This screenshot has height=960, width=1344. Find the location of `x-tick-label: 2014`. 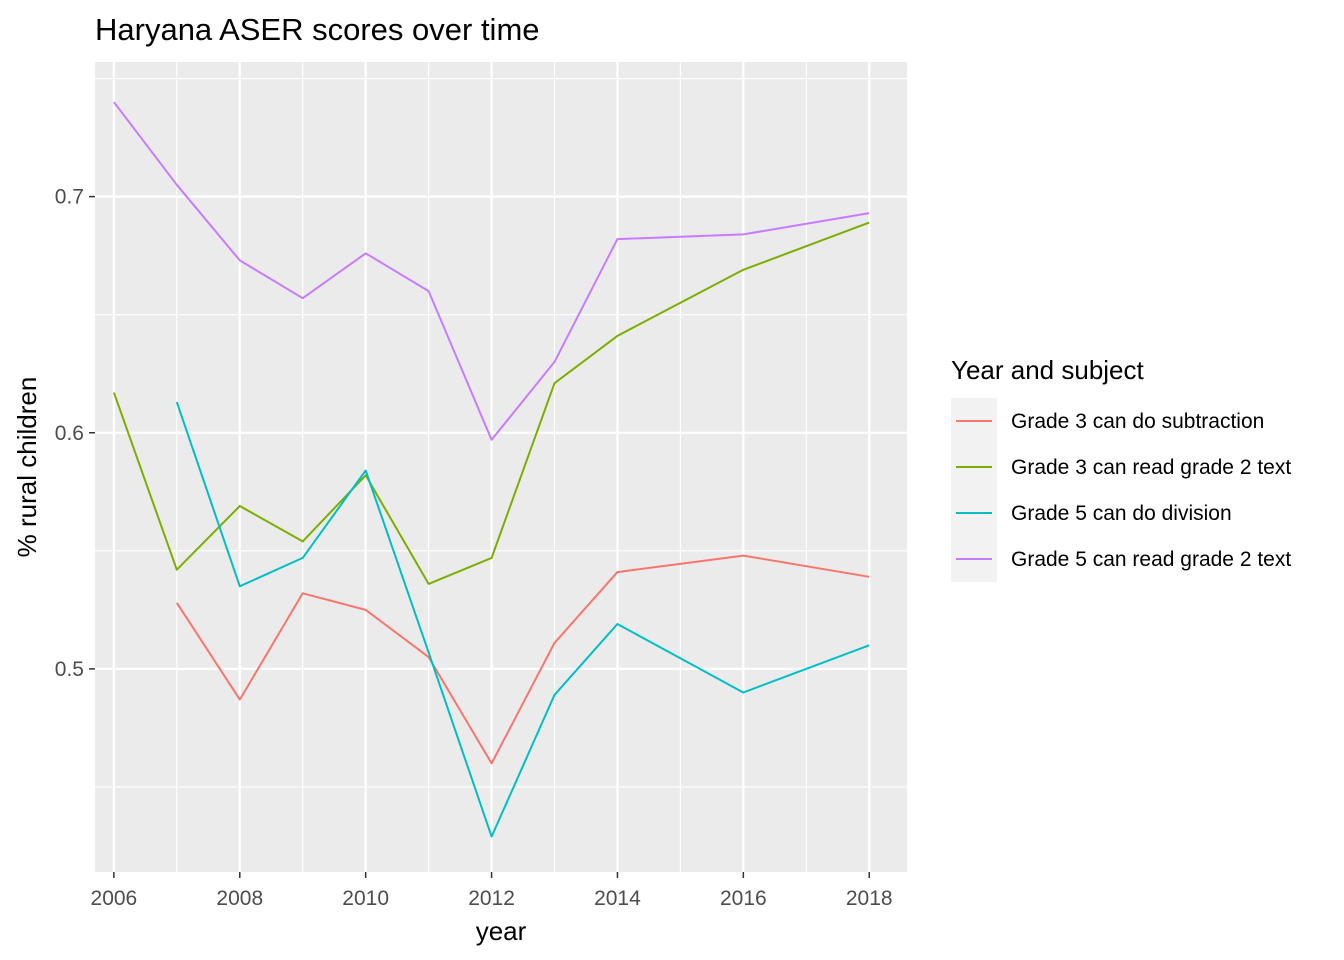

x-tick-label: 2014 is located at coordinates (617, 898).